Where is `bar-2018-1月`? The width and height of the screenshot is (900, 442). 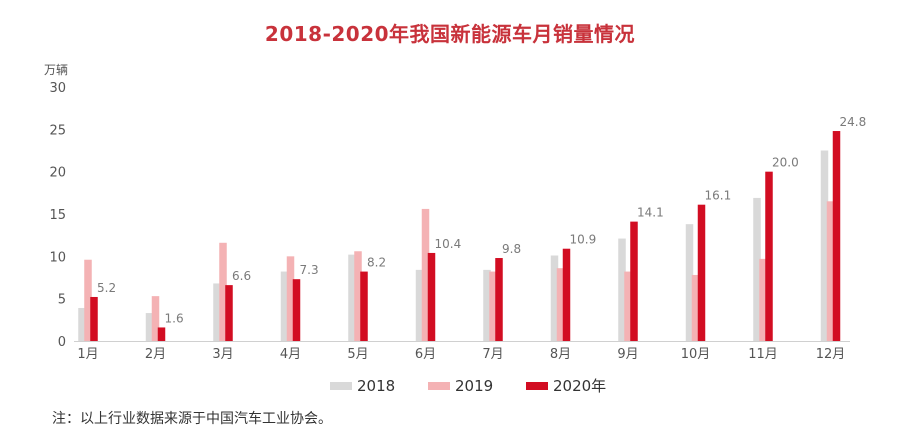 bar-2018-1月 is located at coordinates (82, 324).